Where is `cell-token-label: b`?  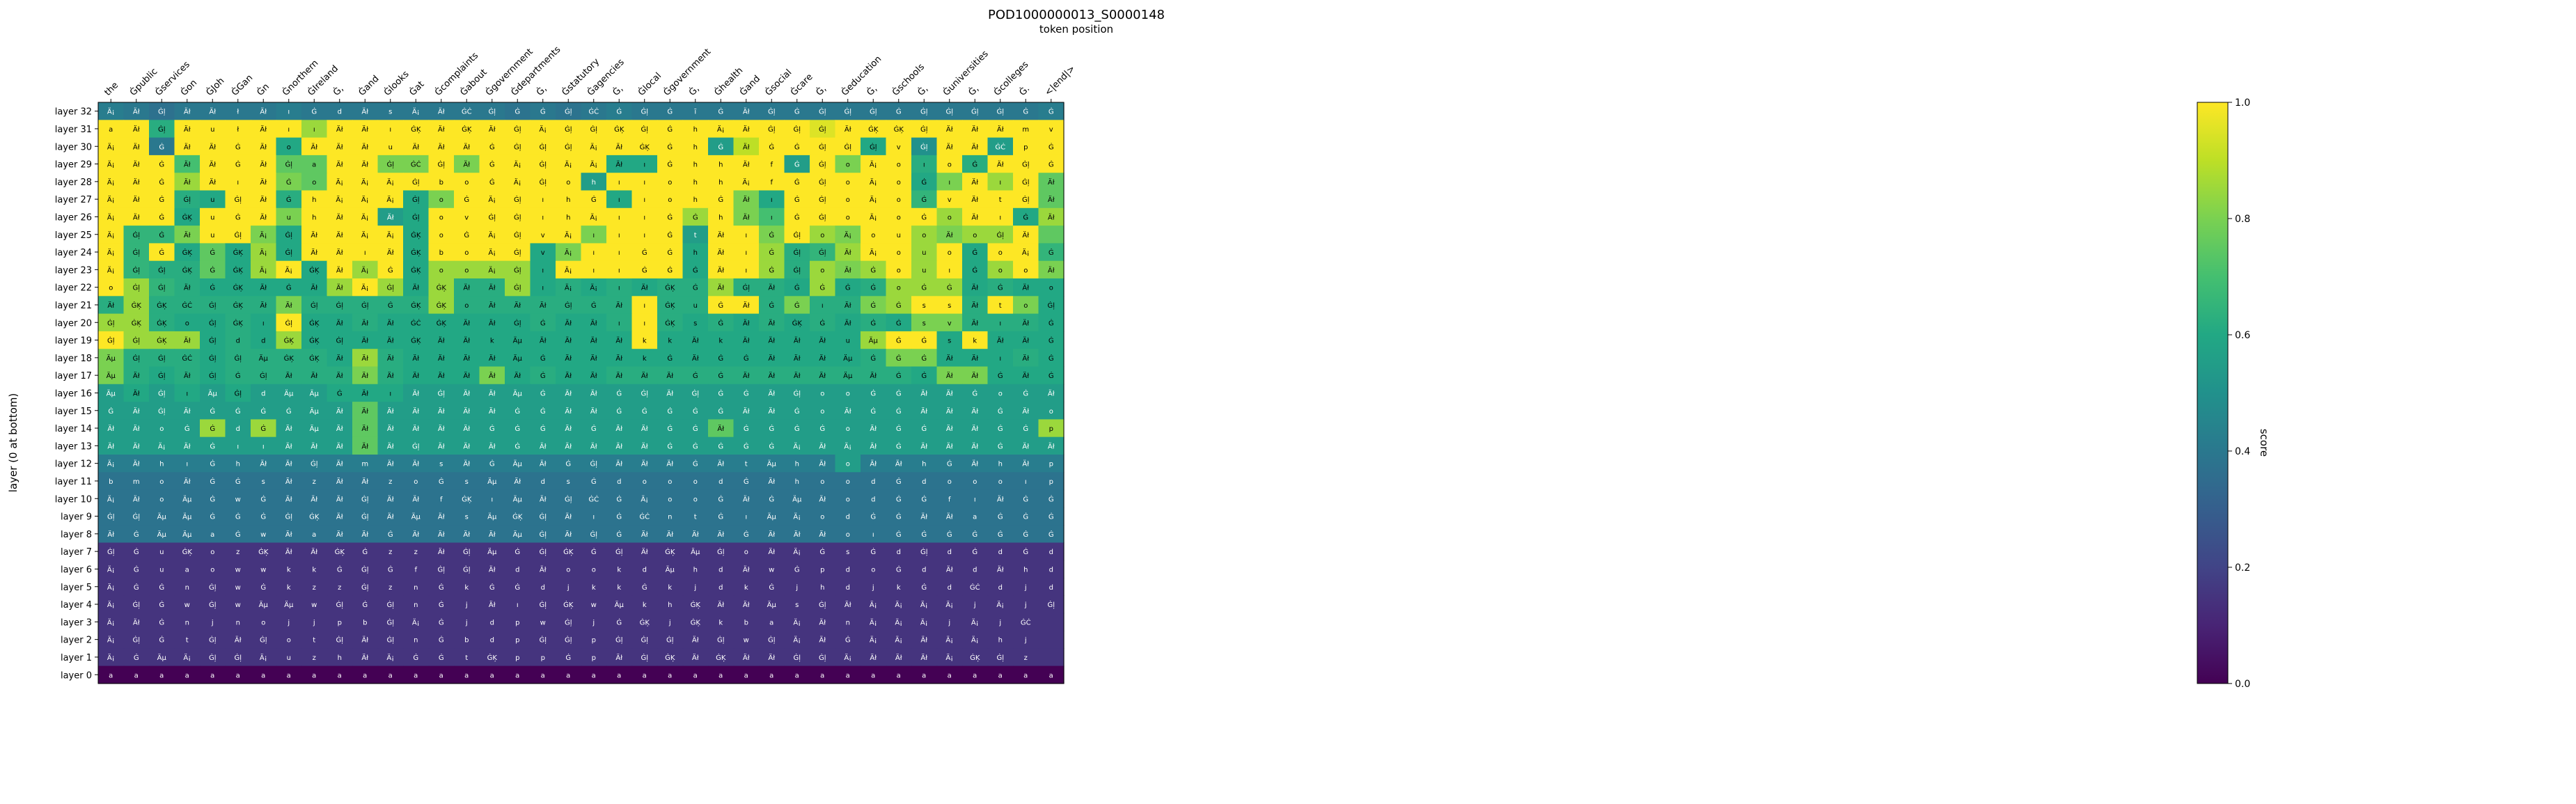
cell-token-label: b is located at coordinates (441, 253).